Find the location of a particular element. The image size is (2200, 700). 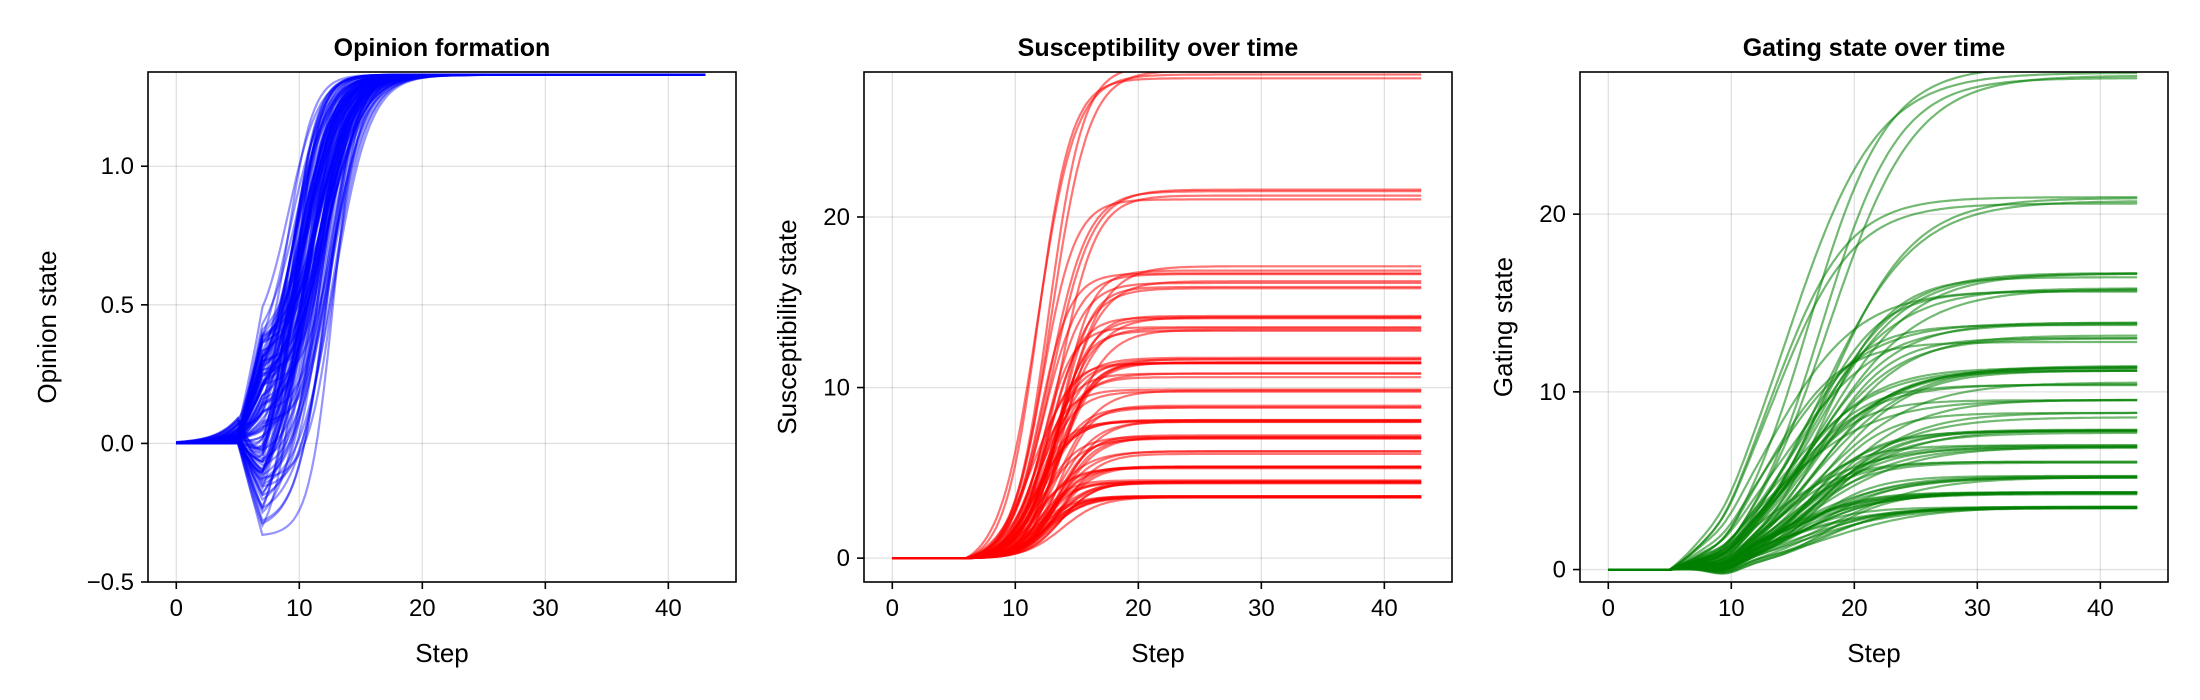

chart-title: Gating state over time is located at coordinates (1874, 48).